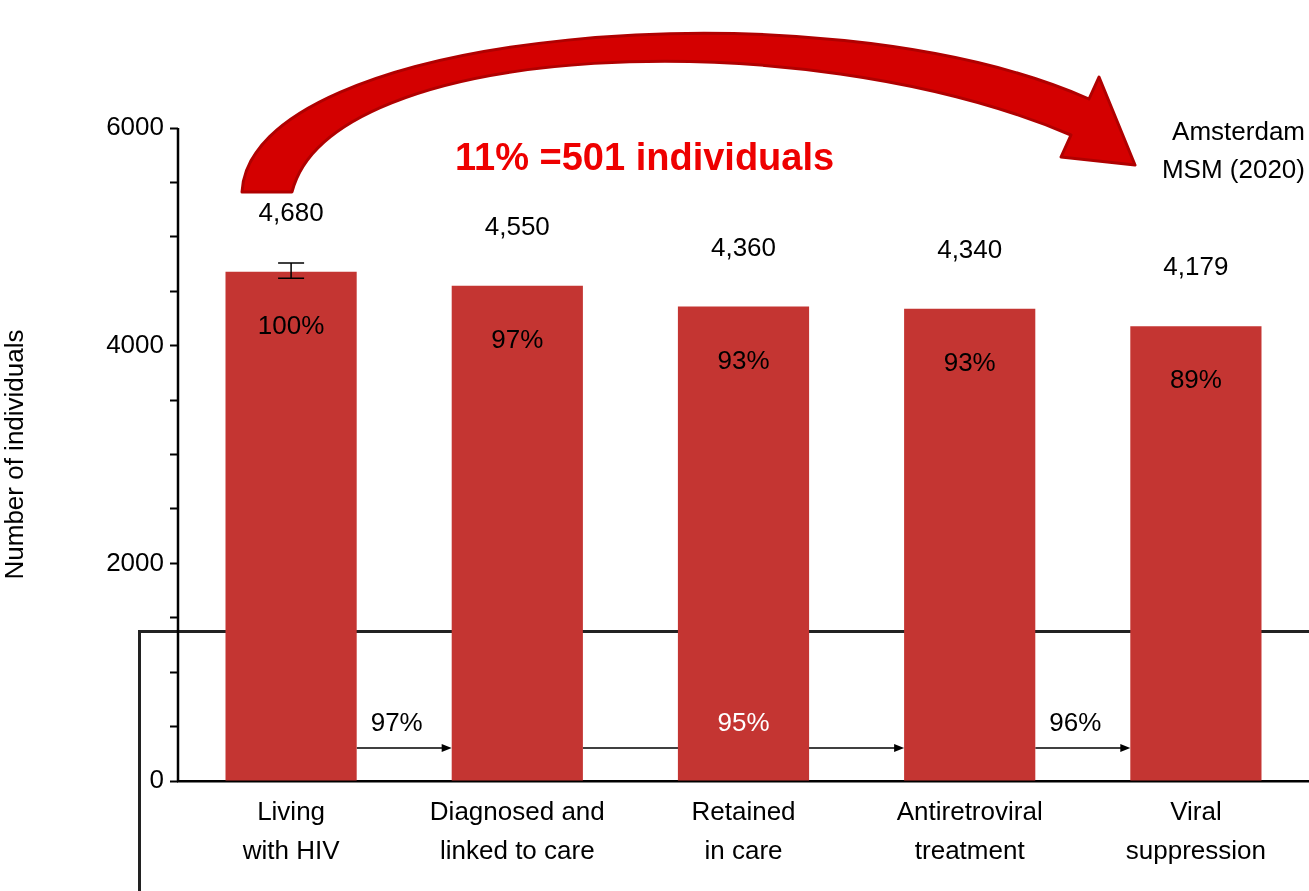 This screenshot has height=891, width=1309. What do you see at coordinates (645, 157) in the screenshot?
I see `annotation: 11% =501 individuals` at bounding box center [645, 157].